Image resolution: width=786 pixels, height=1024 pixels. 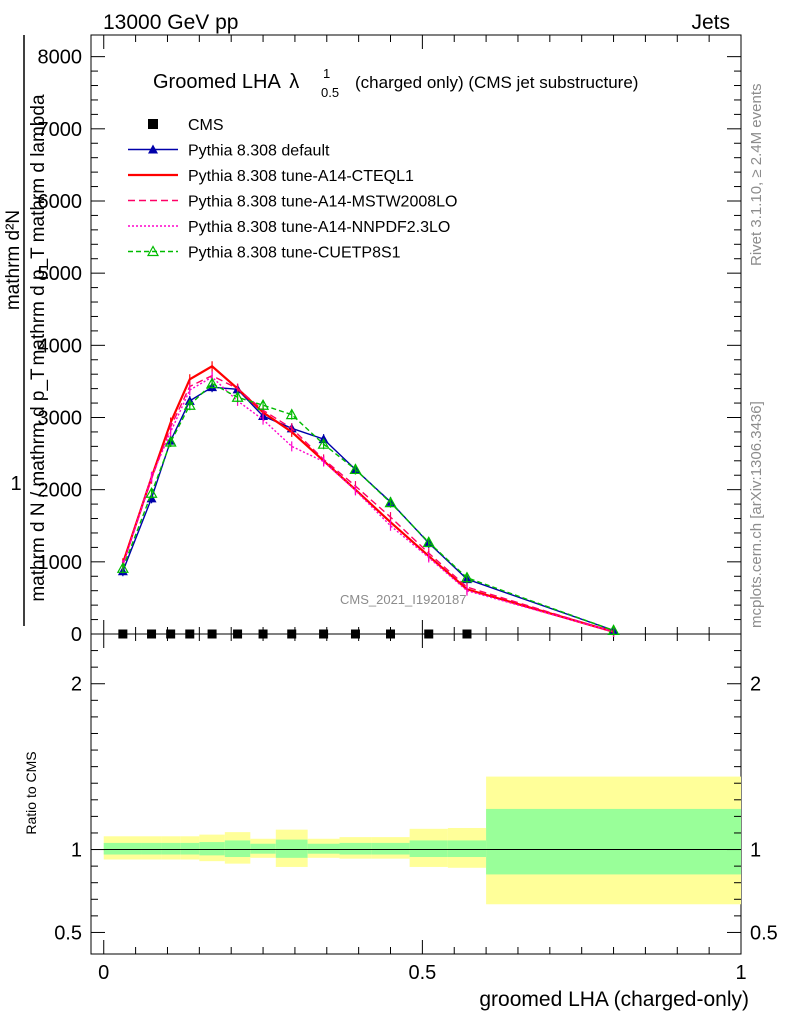 I want to click on xtick-label-2: 1, so click(x=740, y=973).